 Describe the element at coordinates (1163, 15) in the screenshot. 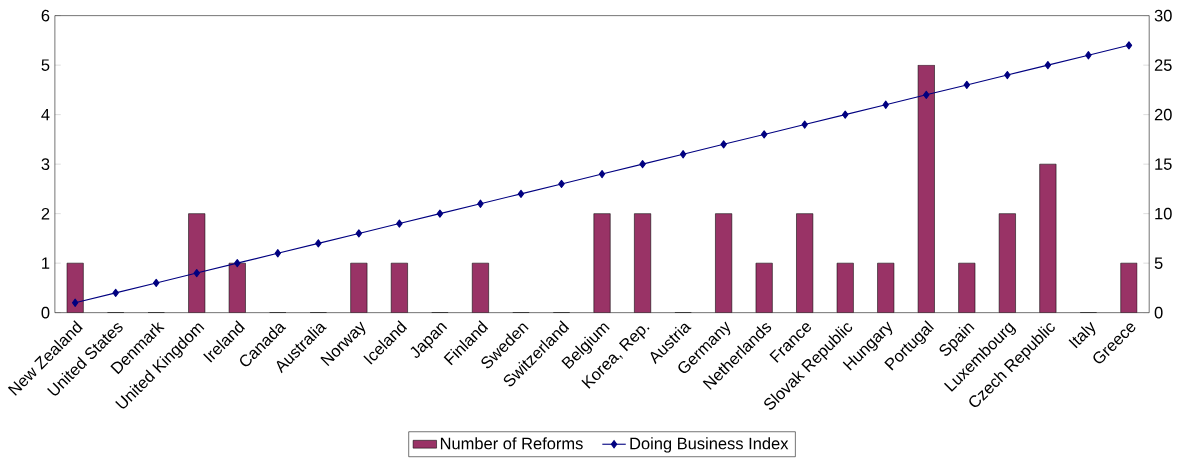

I see `y2-tick-label: 30` at that location.